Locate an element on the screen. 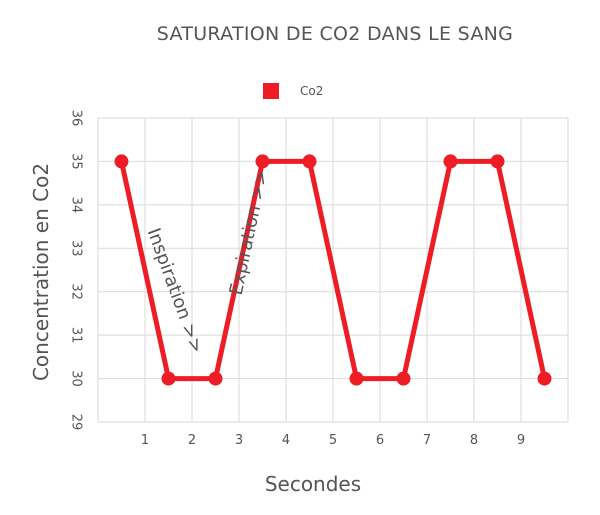 This screenshot has height=515, width=600. y-axis-title: Concentration en Co2 is located at coordinates (41, 272).